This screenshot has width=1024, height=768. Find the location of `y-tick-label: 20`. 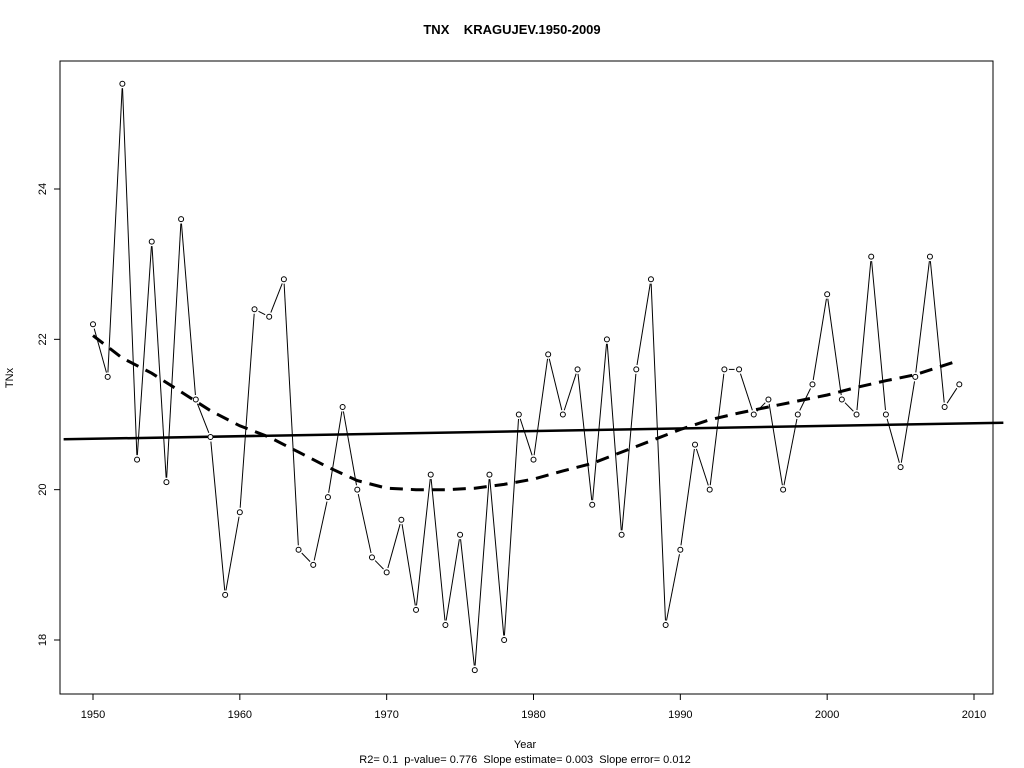

y-tick-label: 20 is located at coordinates (43, 490).